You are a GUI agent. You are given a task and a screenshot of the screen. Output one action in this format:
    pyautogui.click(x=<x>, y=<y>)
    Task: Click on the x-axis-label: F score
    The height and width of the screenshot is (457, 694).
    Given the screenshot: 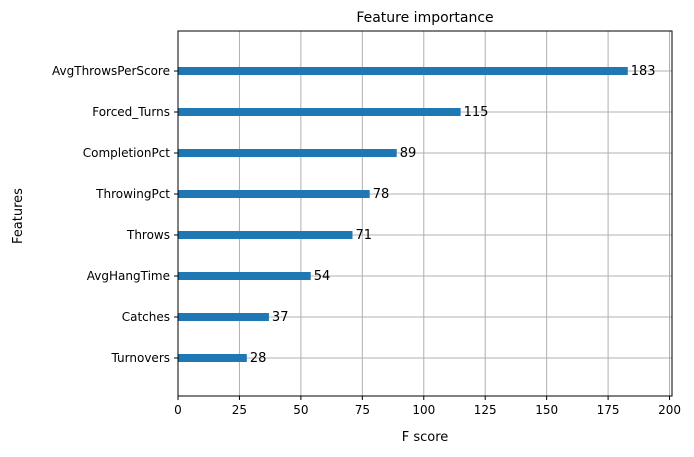 What is the action you would take?
    pyautogui.click(x=425, y=437)
    